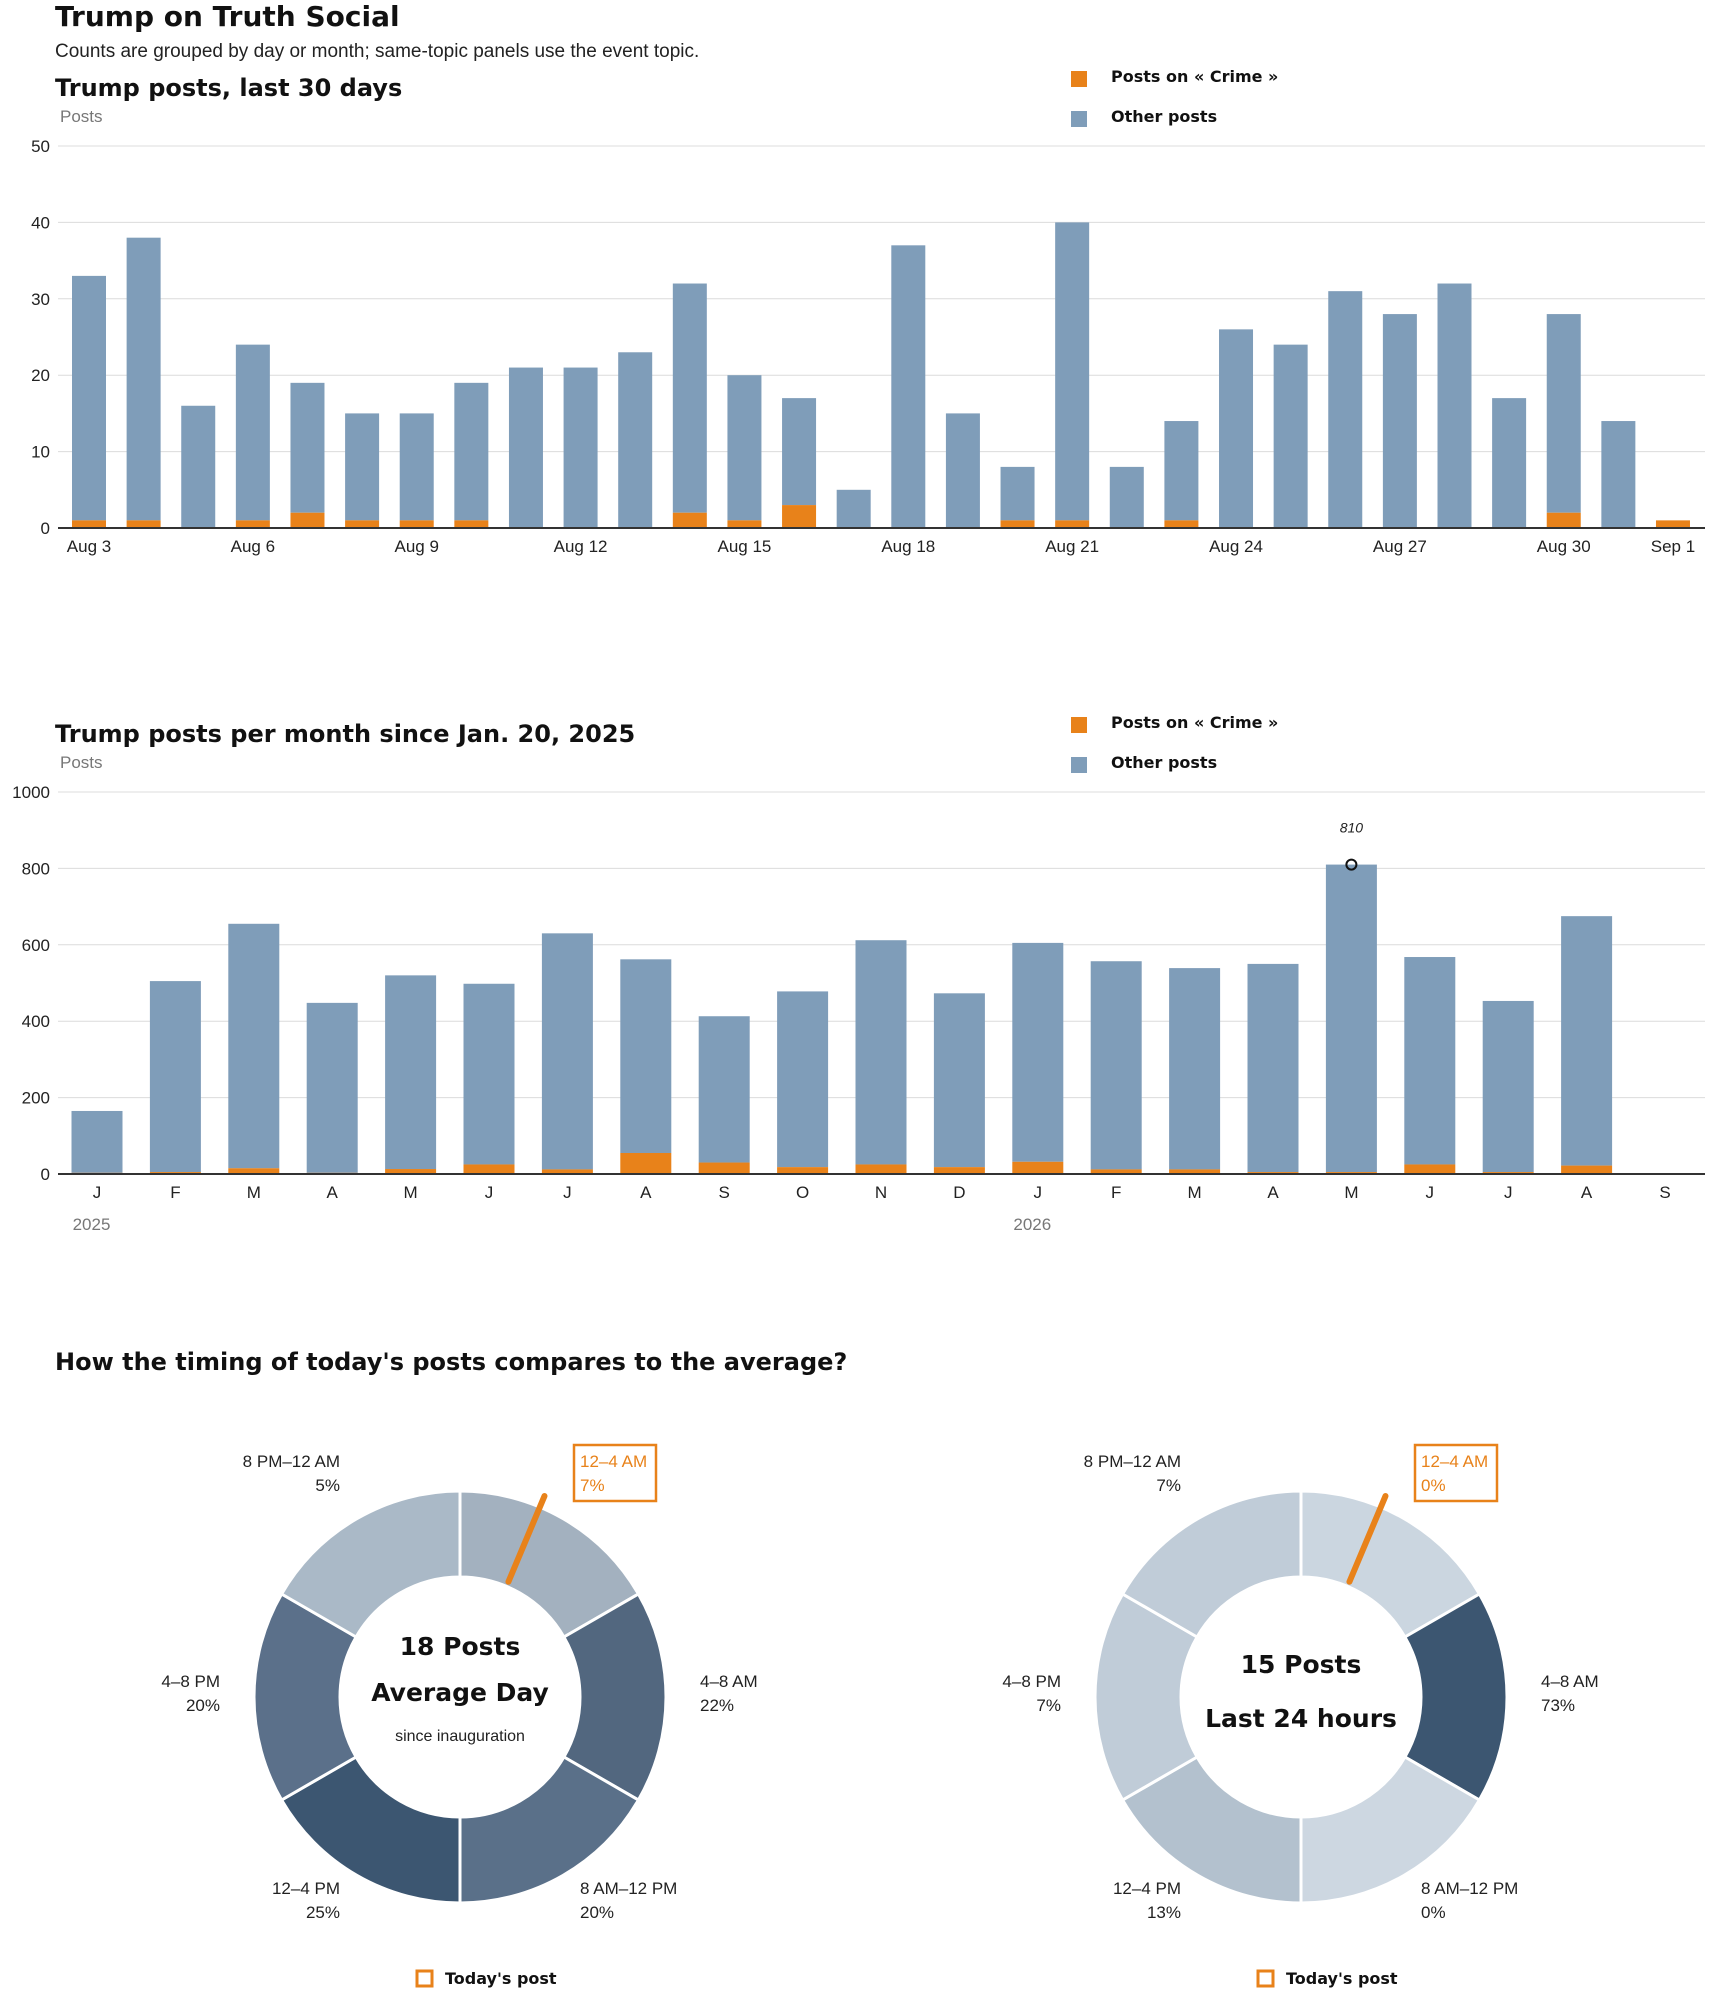 The image size is (1710, 1993). Describe the element at coordinates (1469, 1888) in the screenshot. I see `slice-time-label: 8 AM–12 PM` at that location.